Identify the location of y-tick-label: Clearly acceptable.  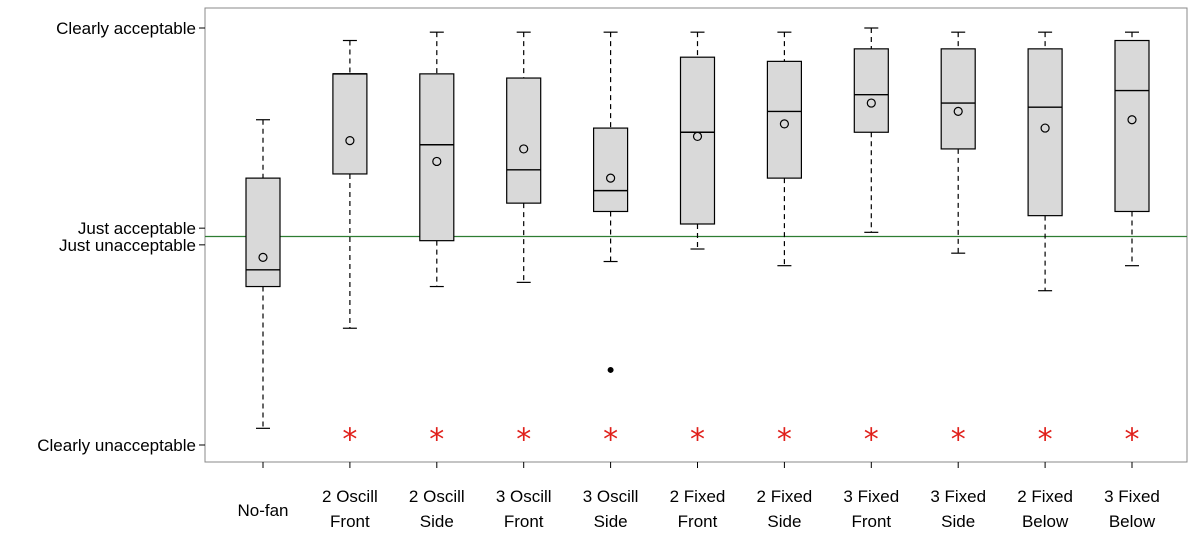
(126, 28).